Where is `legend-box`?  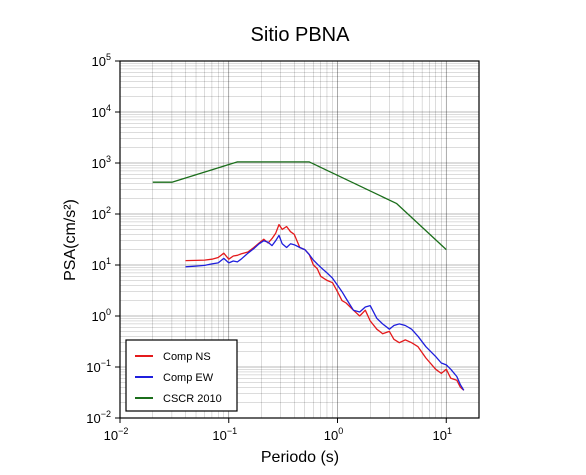 legend-box is located at coordinates (181, 375).